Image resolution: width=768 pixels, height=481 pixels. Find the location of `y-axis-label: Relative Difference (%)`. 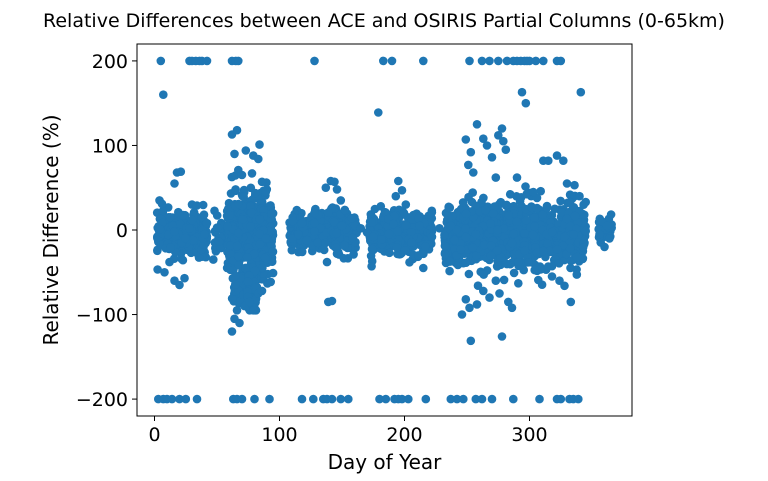

y-axis-label: Relative Difference (%) is located at coordinates (51, 229).